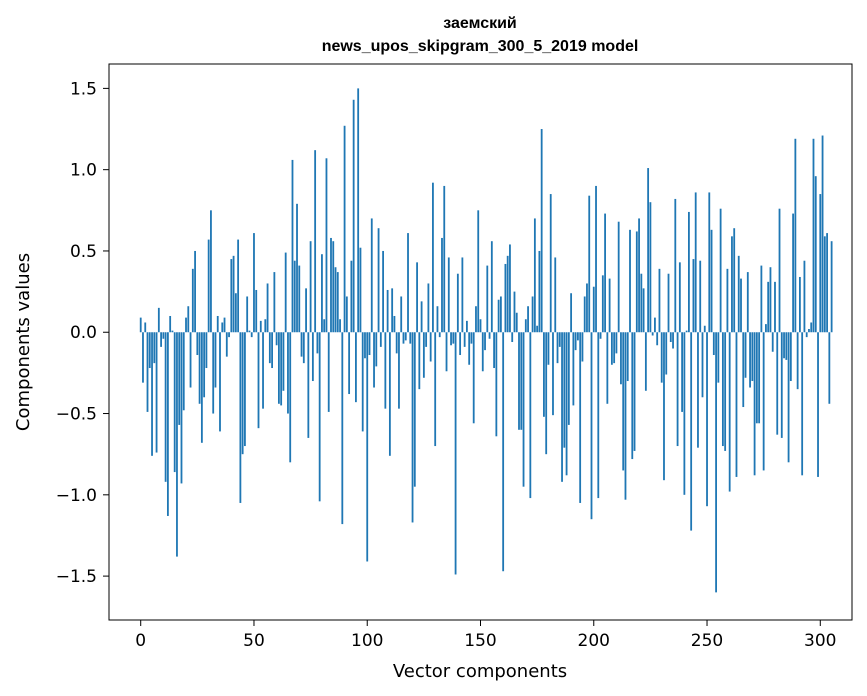 This screenshot has height=696, width=867. What do you see at coordinates (82, 333) in the screenshot?
I see `y-axis-ticks: −1.5 −1.0 −0.5 0.0 0.5 1.0 1.5` at bounding box center [82, 333].